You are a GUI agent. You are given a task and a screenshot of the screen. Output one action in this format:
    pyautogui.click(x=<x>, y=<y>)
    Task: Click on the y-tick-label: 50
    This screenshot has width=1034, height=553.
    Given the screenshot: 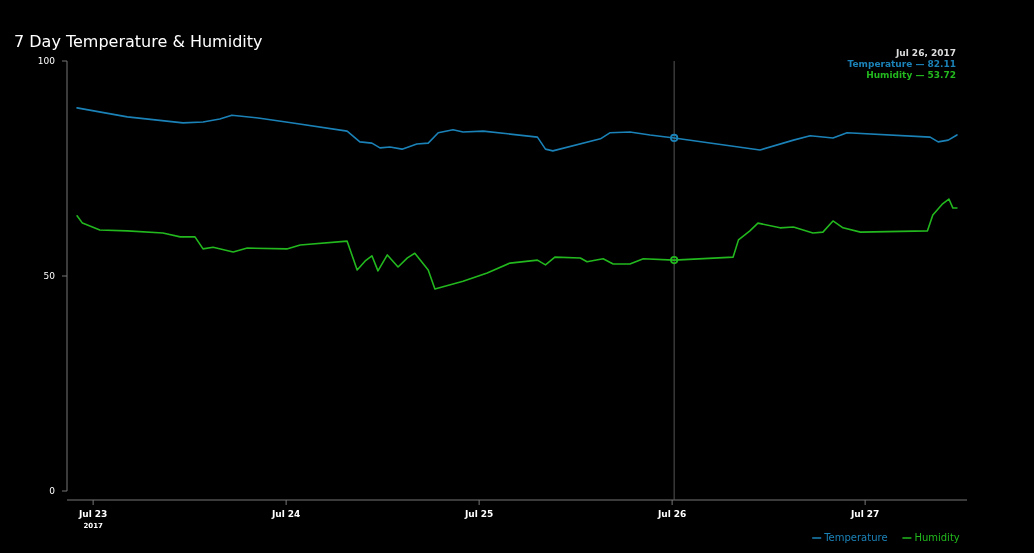 What is the action you would take?
    pyautogui.click(x=49, y=276)
    